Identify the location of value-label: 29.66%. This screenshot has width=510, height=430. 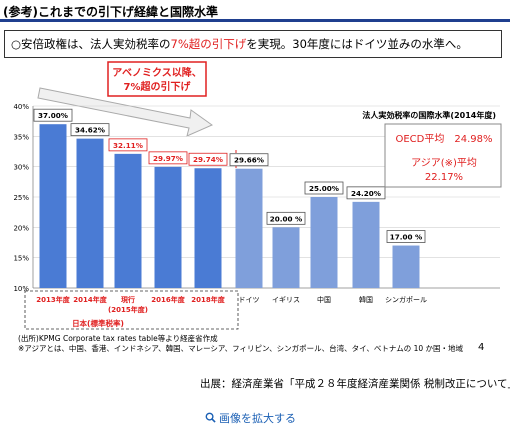
(249, 160).